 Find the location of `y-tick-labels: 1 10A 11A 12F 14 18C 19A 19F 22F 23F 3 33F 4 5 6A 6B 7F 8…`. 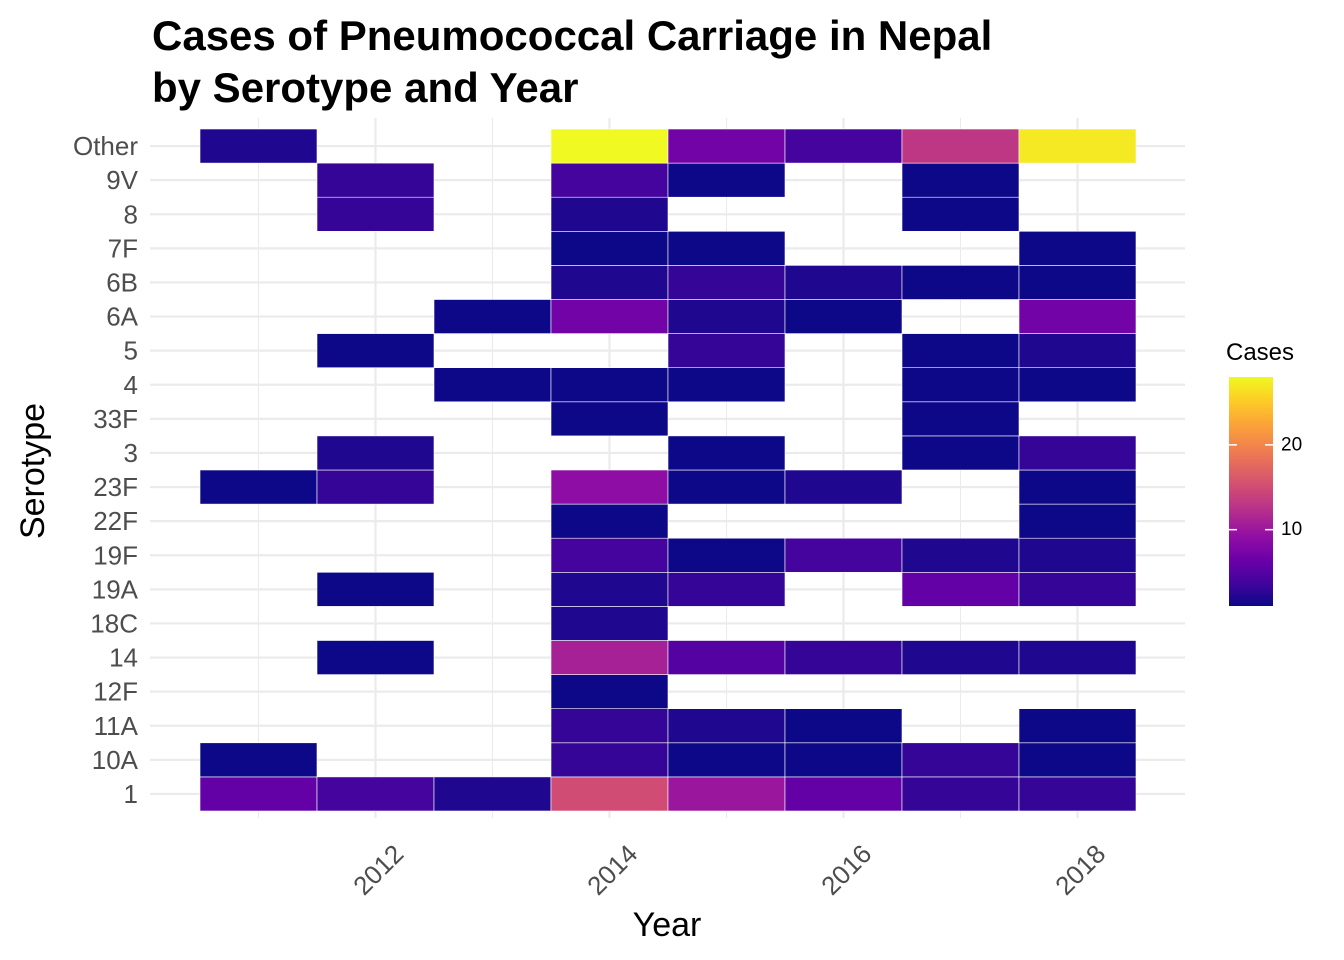

y-tick-labels: 1 10A 11A 12F 14 18C 19A 19F 22F 23F 3 33F 4 5 6A 6B 7F 8… is located at coordinates (106, 470).